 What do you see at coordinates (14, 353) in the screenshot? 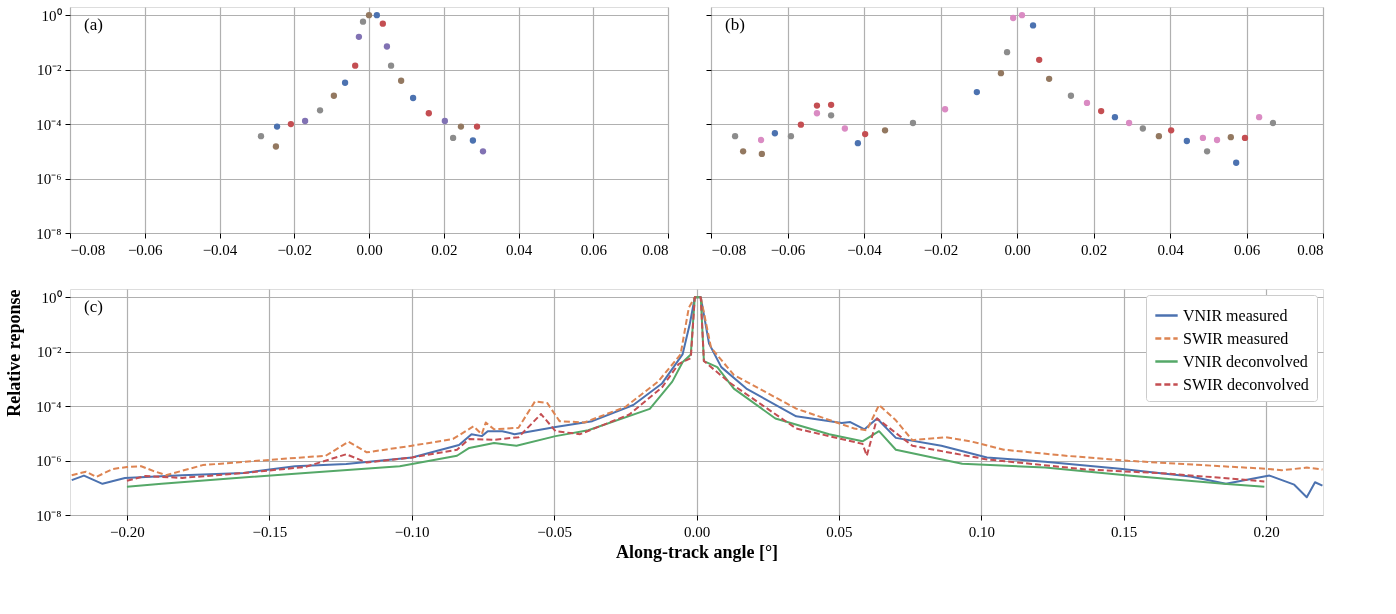
I see `y-axis-title: Relative reponse` at bounding box center [14, 353].